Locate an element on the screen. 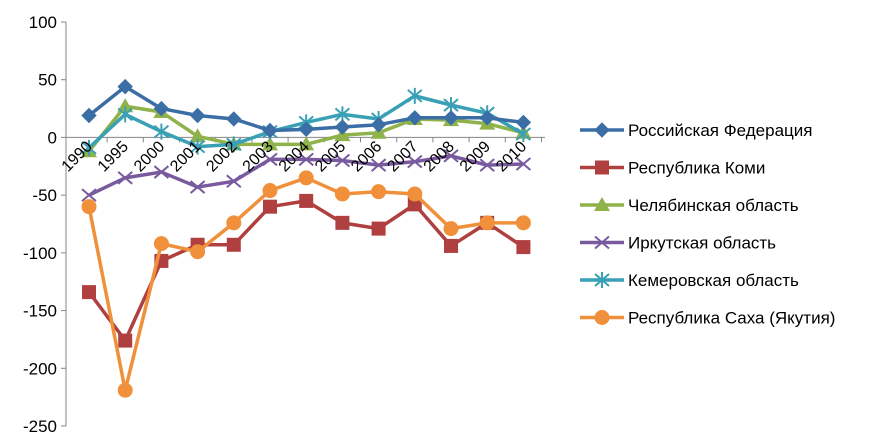 This screenshot has width=875, height=448. y-tick-label: -150 is located at coordinates (40, 311).